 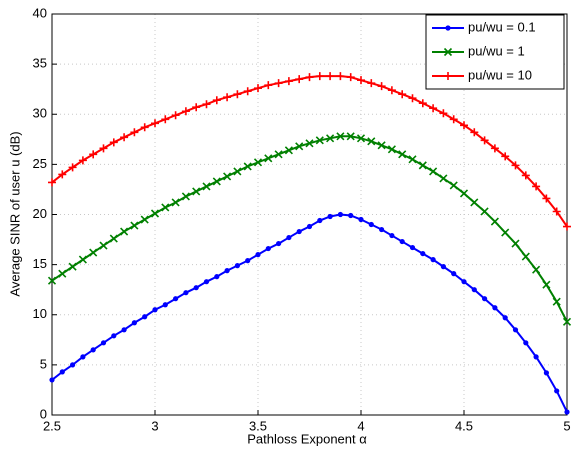 What do you see at coordinates (40, 213) in the screenshot?
I see `y-tick-label: 20` at bounding box center [40, 213].